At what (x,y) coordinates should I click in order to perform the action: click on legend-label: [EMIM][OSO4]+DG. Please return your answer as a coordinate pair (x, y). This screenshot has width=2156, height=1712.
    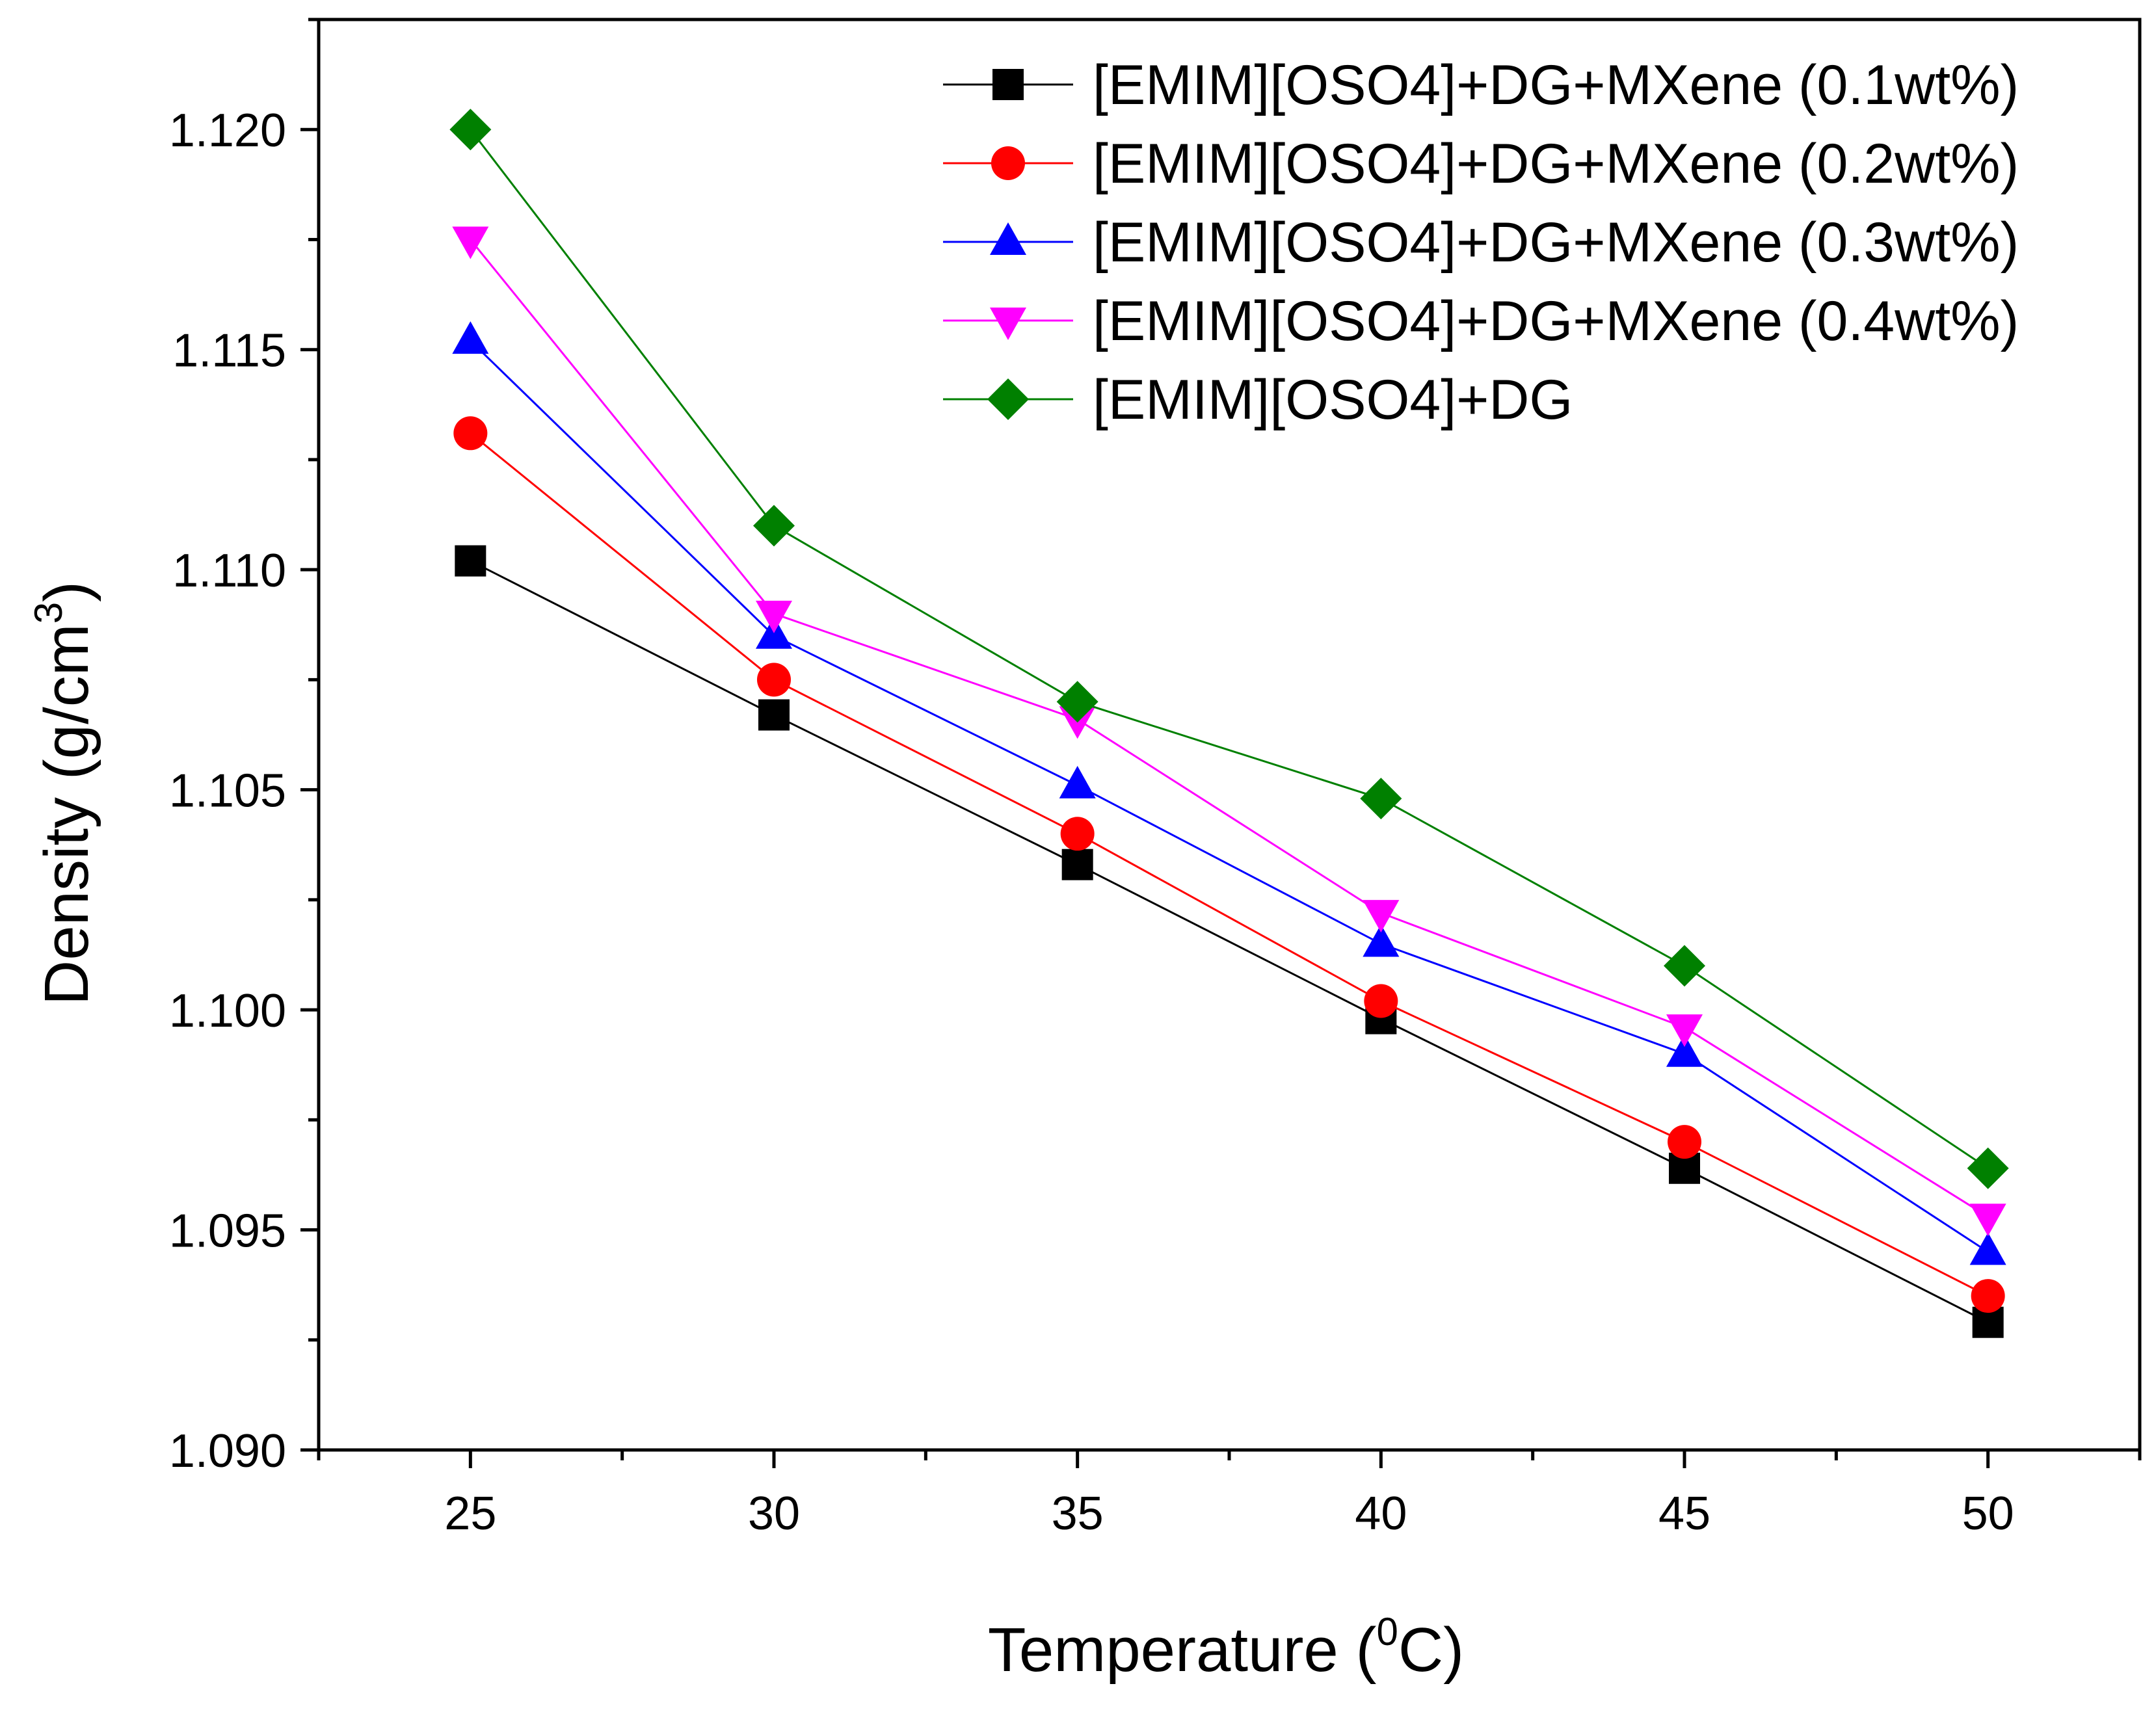
    Looking at the image, I should click on (1333, 400).